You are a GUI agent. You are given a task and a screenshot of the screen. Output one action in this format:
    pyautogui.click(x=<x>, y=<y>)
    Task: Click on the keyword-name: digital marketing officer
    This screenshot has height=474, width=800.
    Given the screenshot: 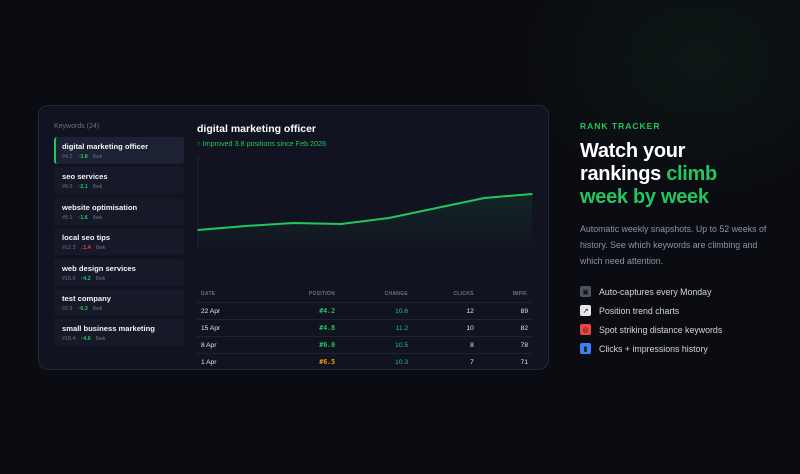 What is the action you would take?
    pyautogui.click(x=105, y=146)
    